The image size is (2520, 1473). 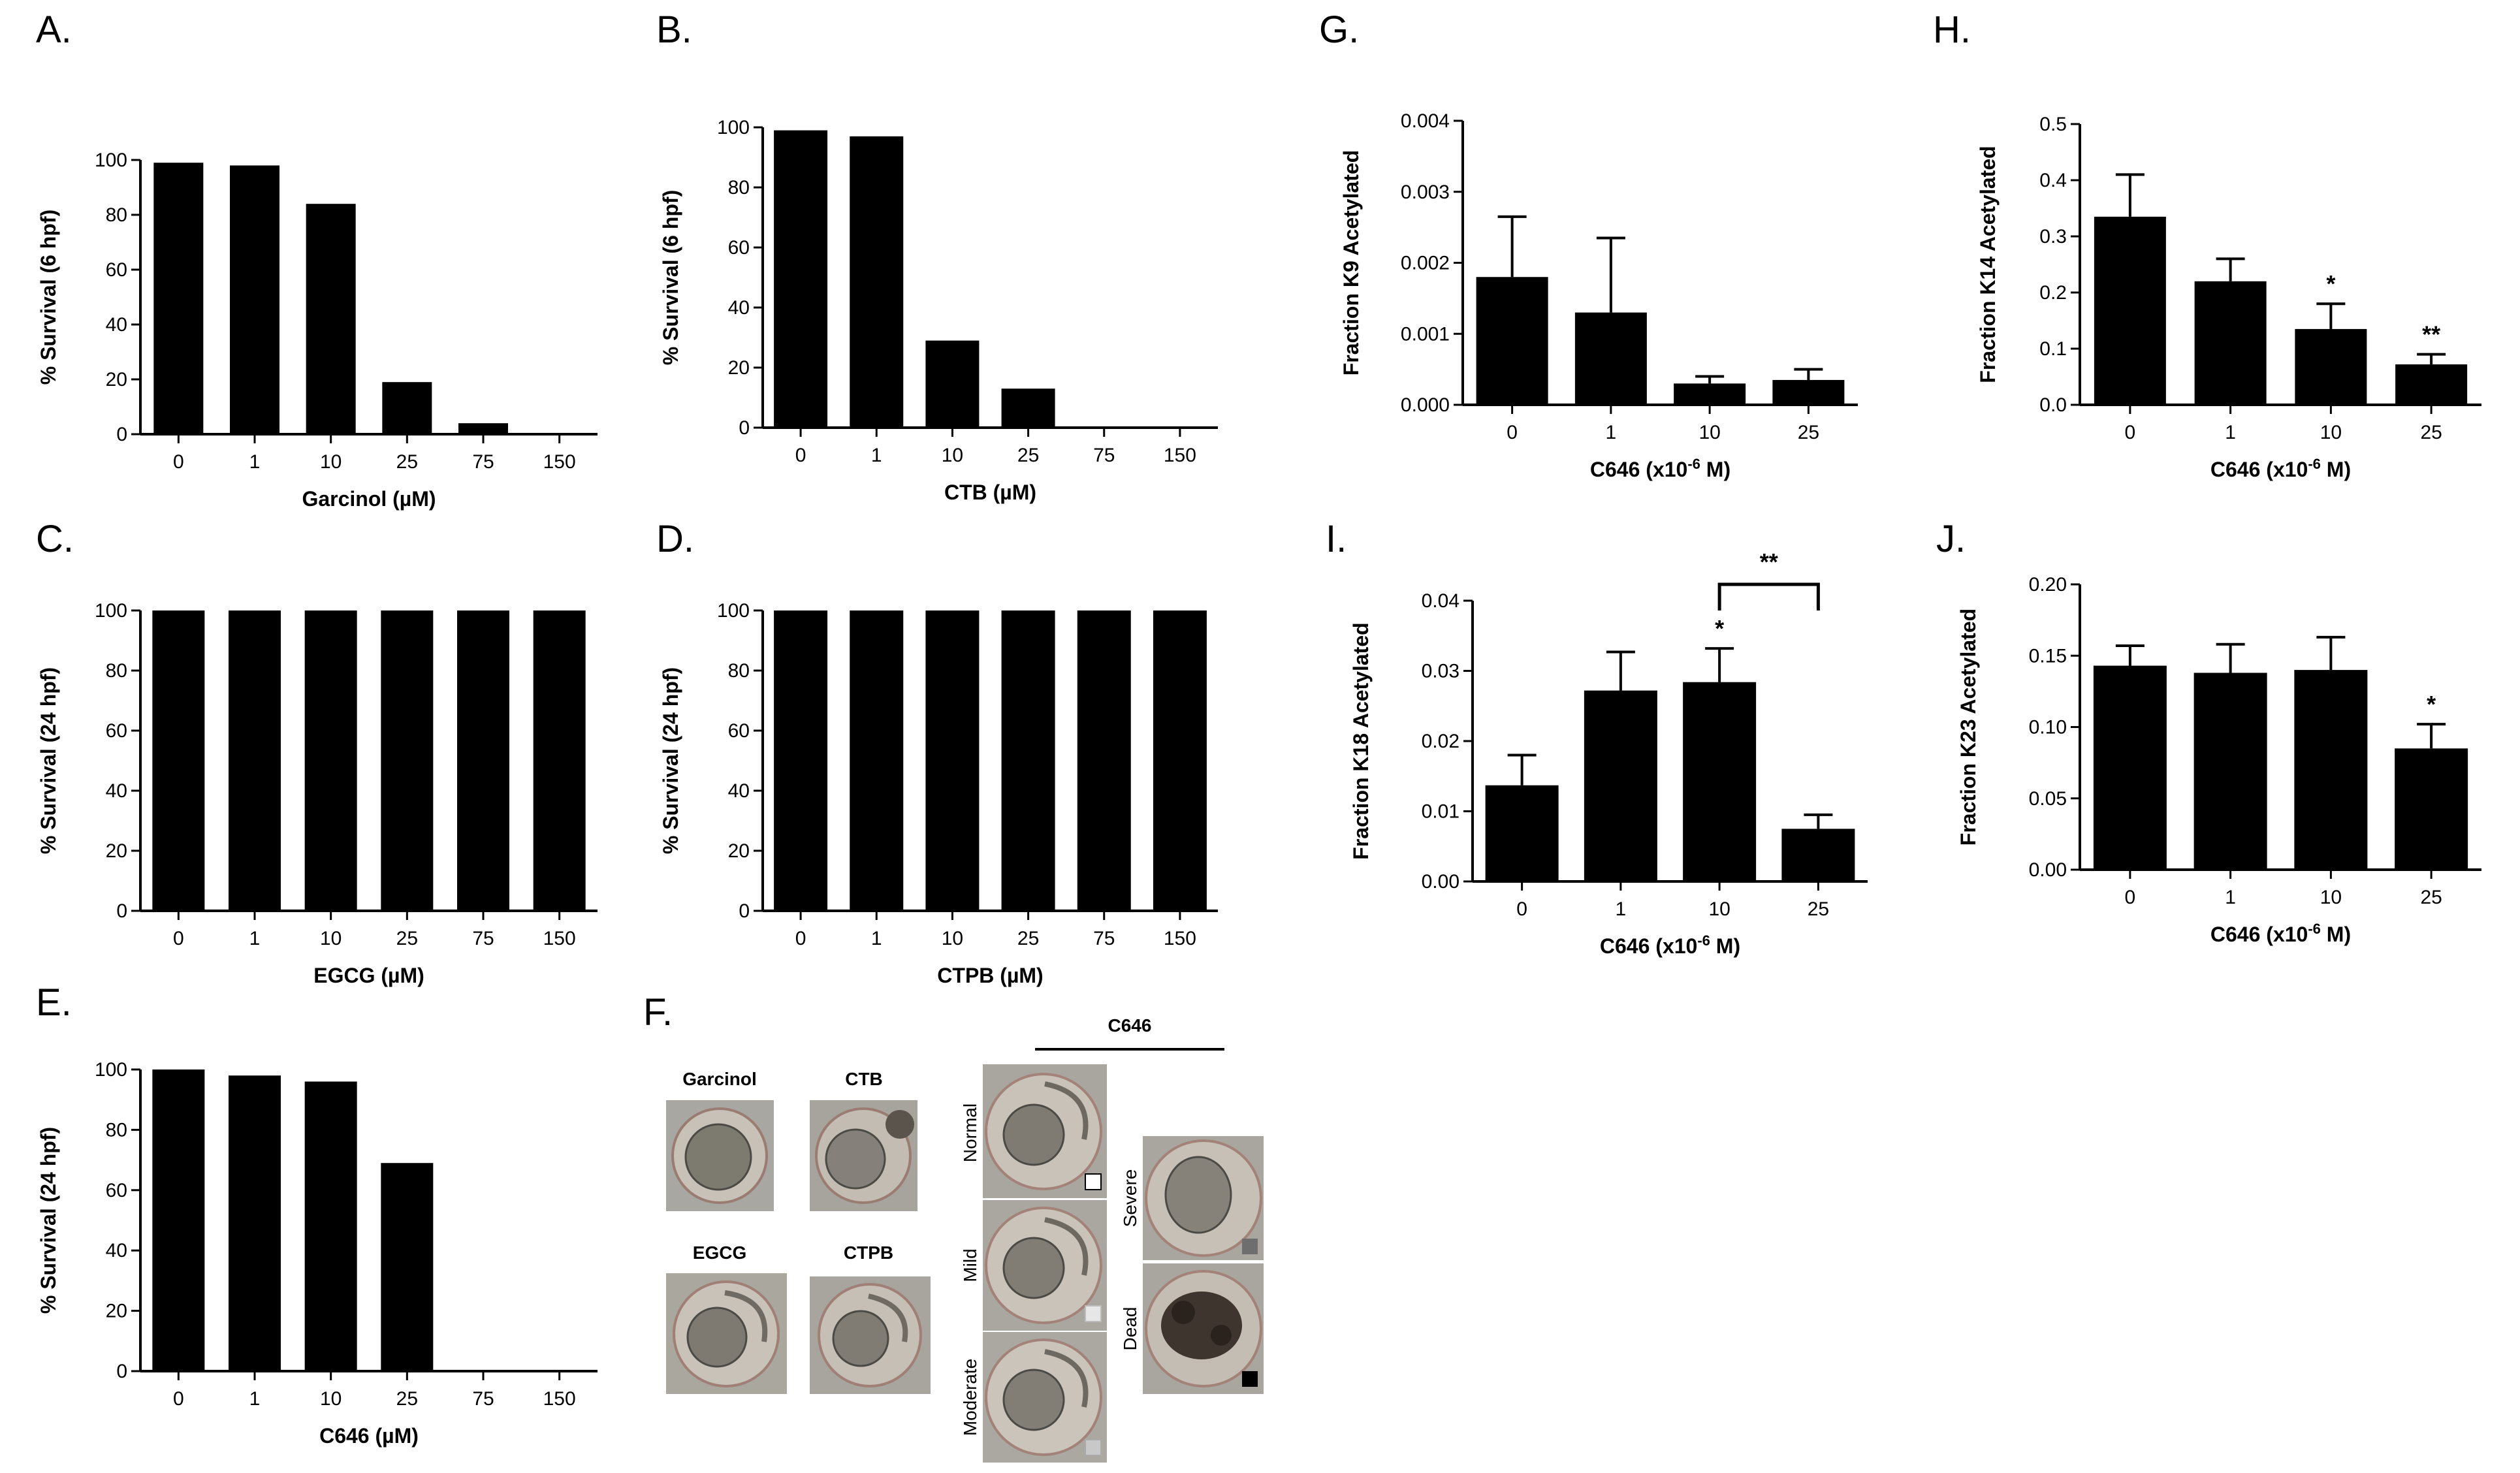 What do you see at coordinates (1769, 596) in the screenshot?
I see `significance-bracket` at bounding box center [1769, 596].